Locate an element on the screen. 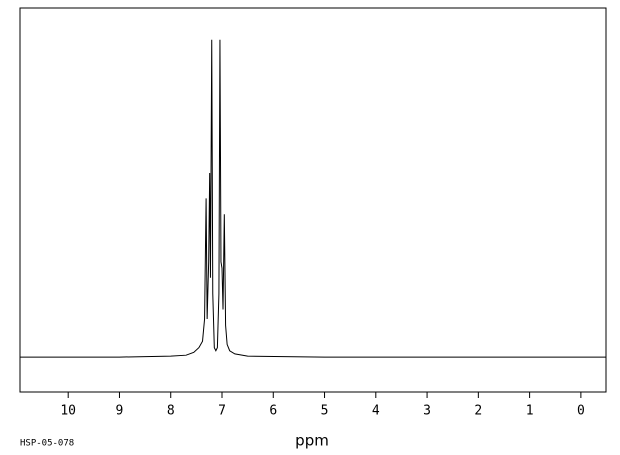  x-tick-label: 7 is located at coordinates (222, 411).